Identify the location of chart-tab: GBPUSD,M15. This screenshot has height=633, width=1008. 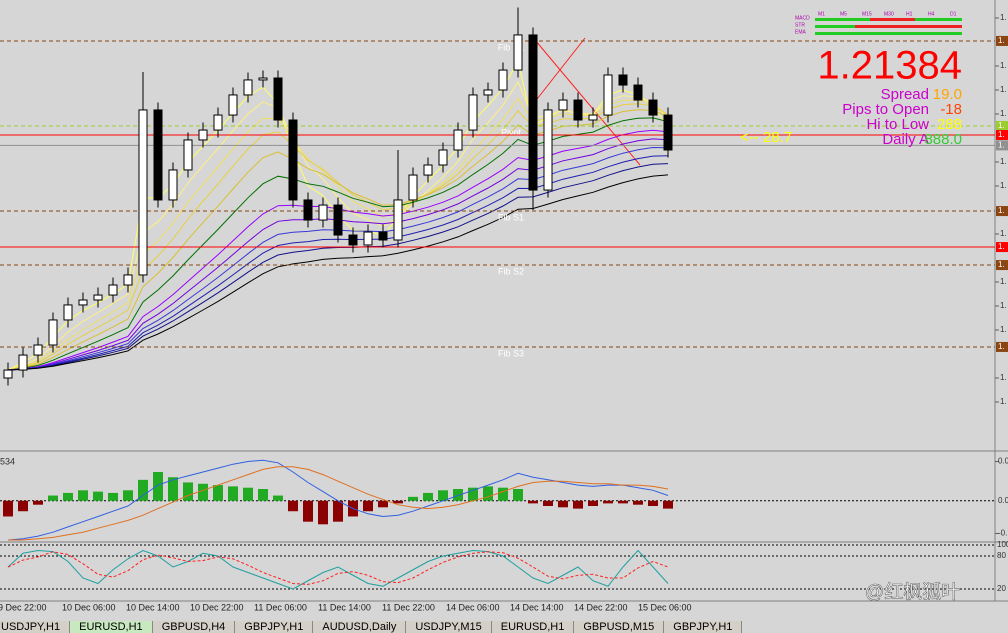
(619, 627).